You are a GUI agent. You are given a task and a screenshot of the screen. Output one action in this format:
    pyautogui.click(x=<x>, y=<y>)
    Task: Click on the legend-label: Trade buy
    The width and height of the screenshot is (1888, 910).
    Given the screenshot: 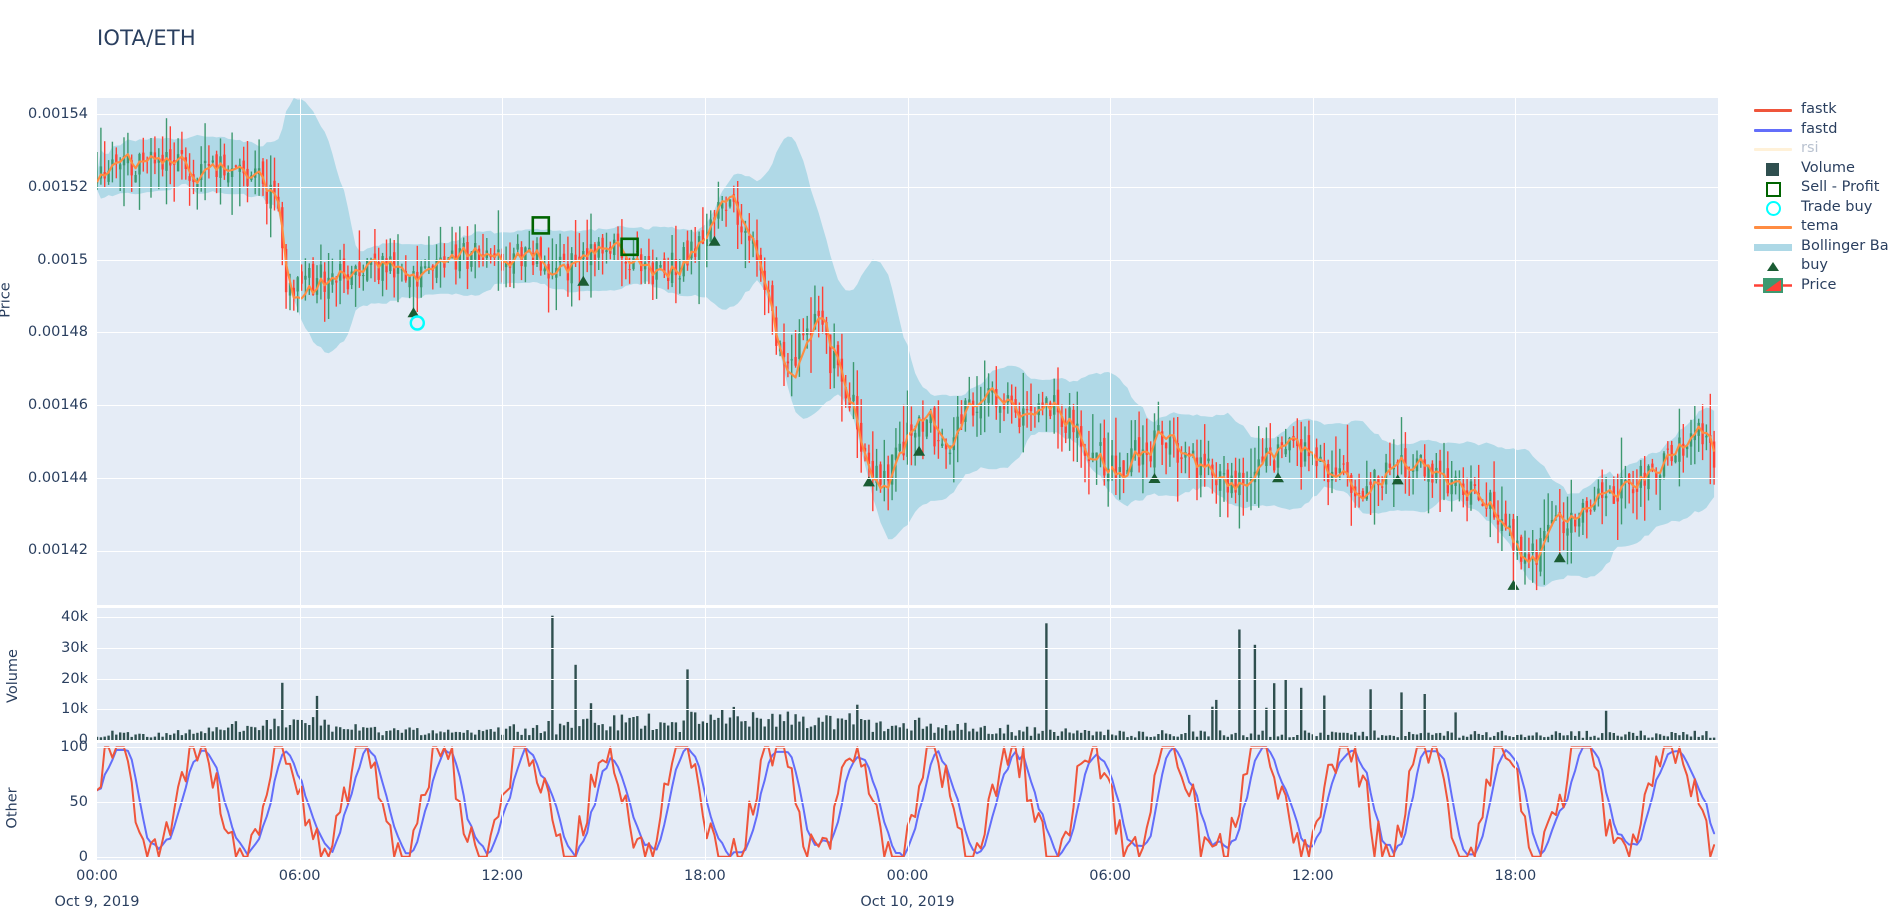 What is the action you would take?
    pyautogui.click(x=1837, y=206)
    